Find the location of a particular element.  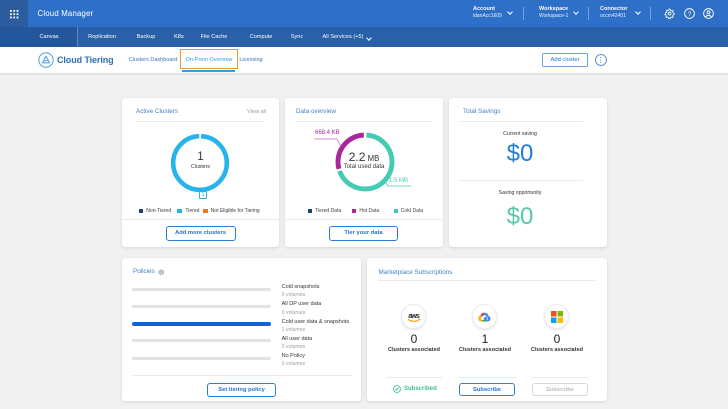

svg-text: aws is located at coordinates (414, 316).